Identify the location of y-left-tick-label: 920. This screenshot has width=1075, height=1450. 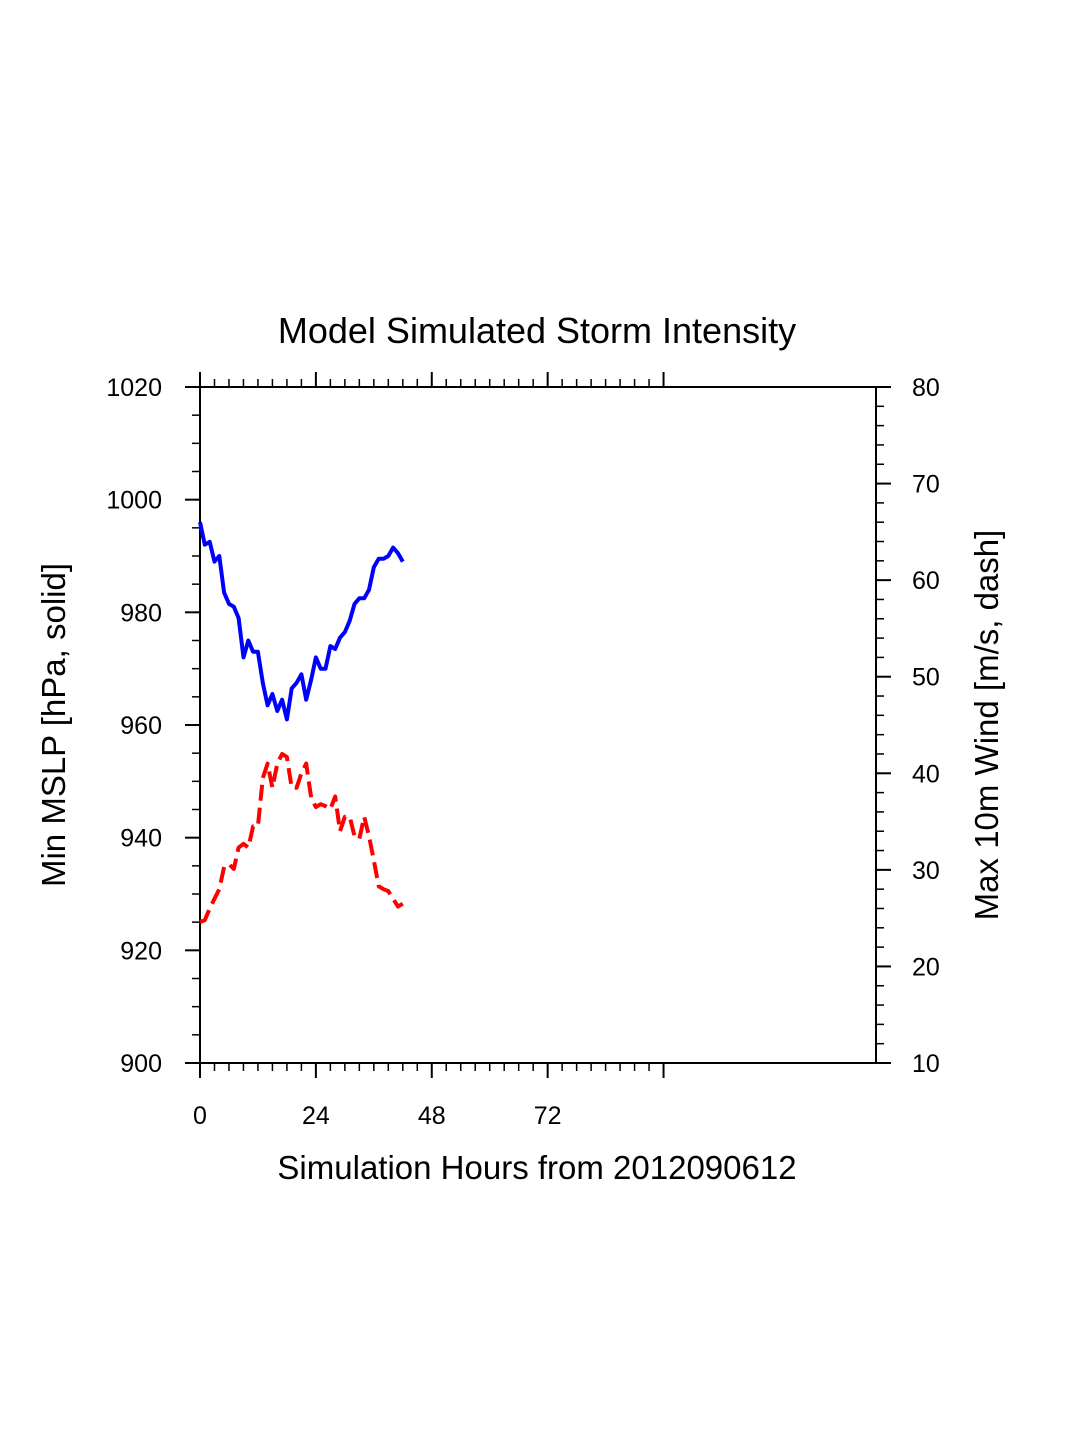
(141, 951).